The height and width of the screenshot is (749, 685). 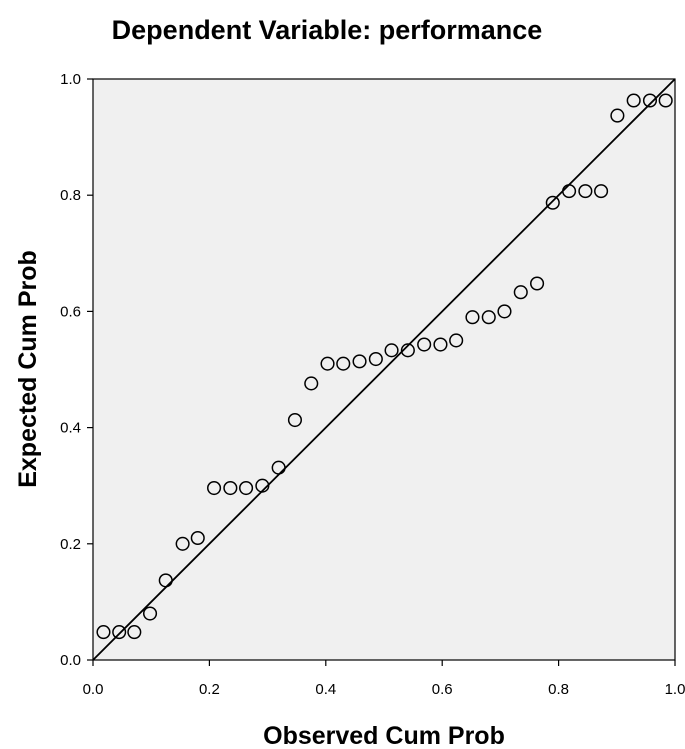 I want to click on chart-title: Dependent Variable: performance, so click(x=327, y=30).